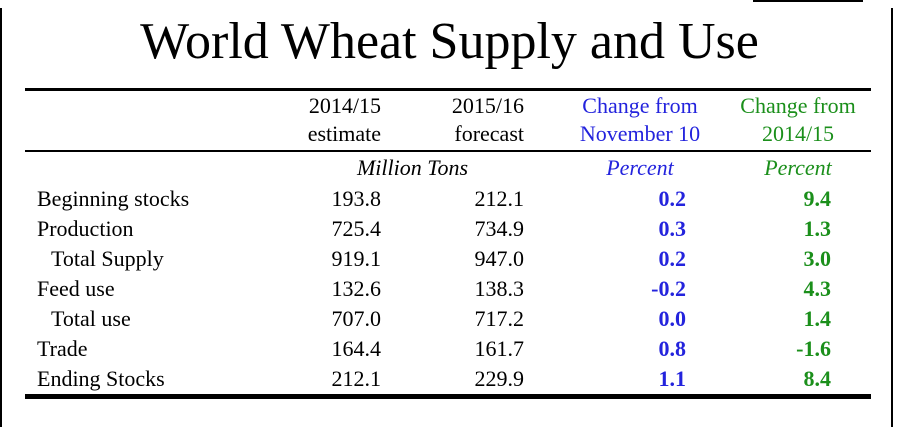 This screenshot has height=427, width=899. I want to click on row-label: Beginning stocks, so click(113, 198).